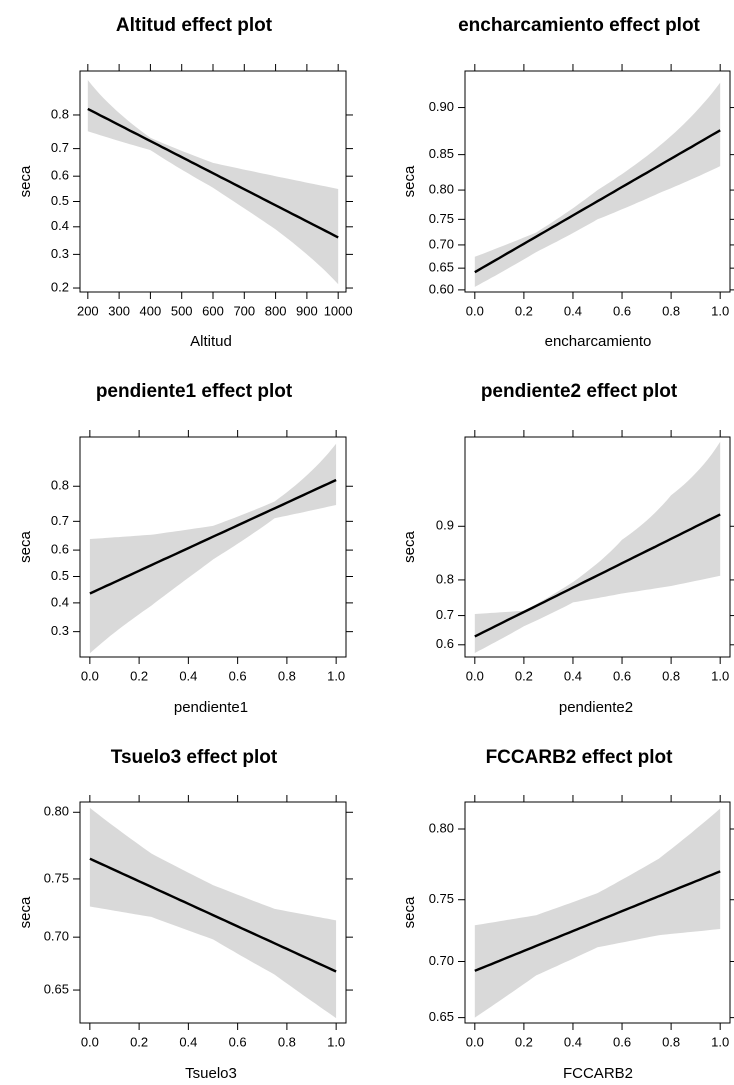 This screenshot has width=734, height=1085. Describe the element at coordinates (60, 286) in the screenshot. I see `y-tick-label: 0.2` at that location.